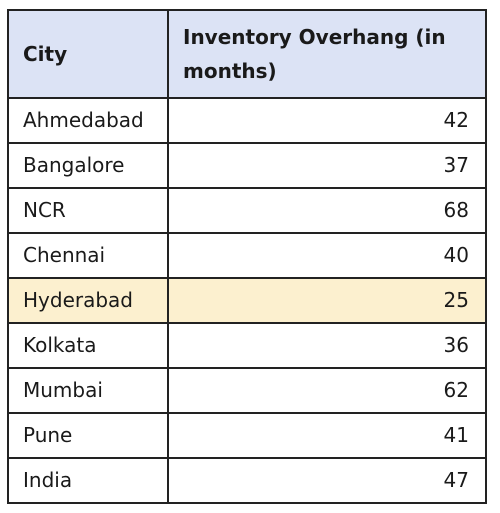 This screenshot has height=513, width=500. I want to click on table-row: India 47, so click(247, 480).